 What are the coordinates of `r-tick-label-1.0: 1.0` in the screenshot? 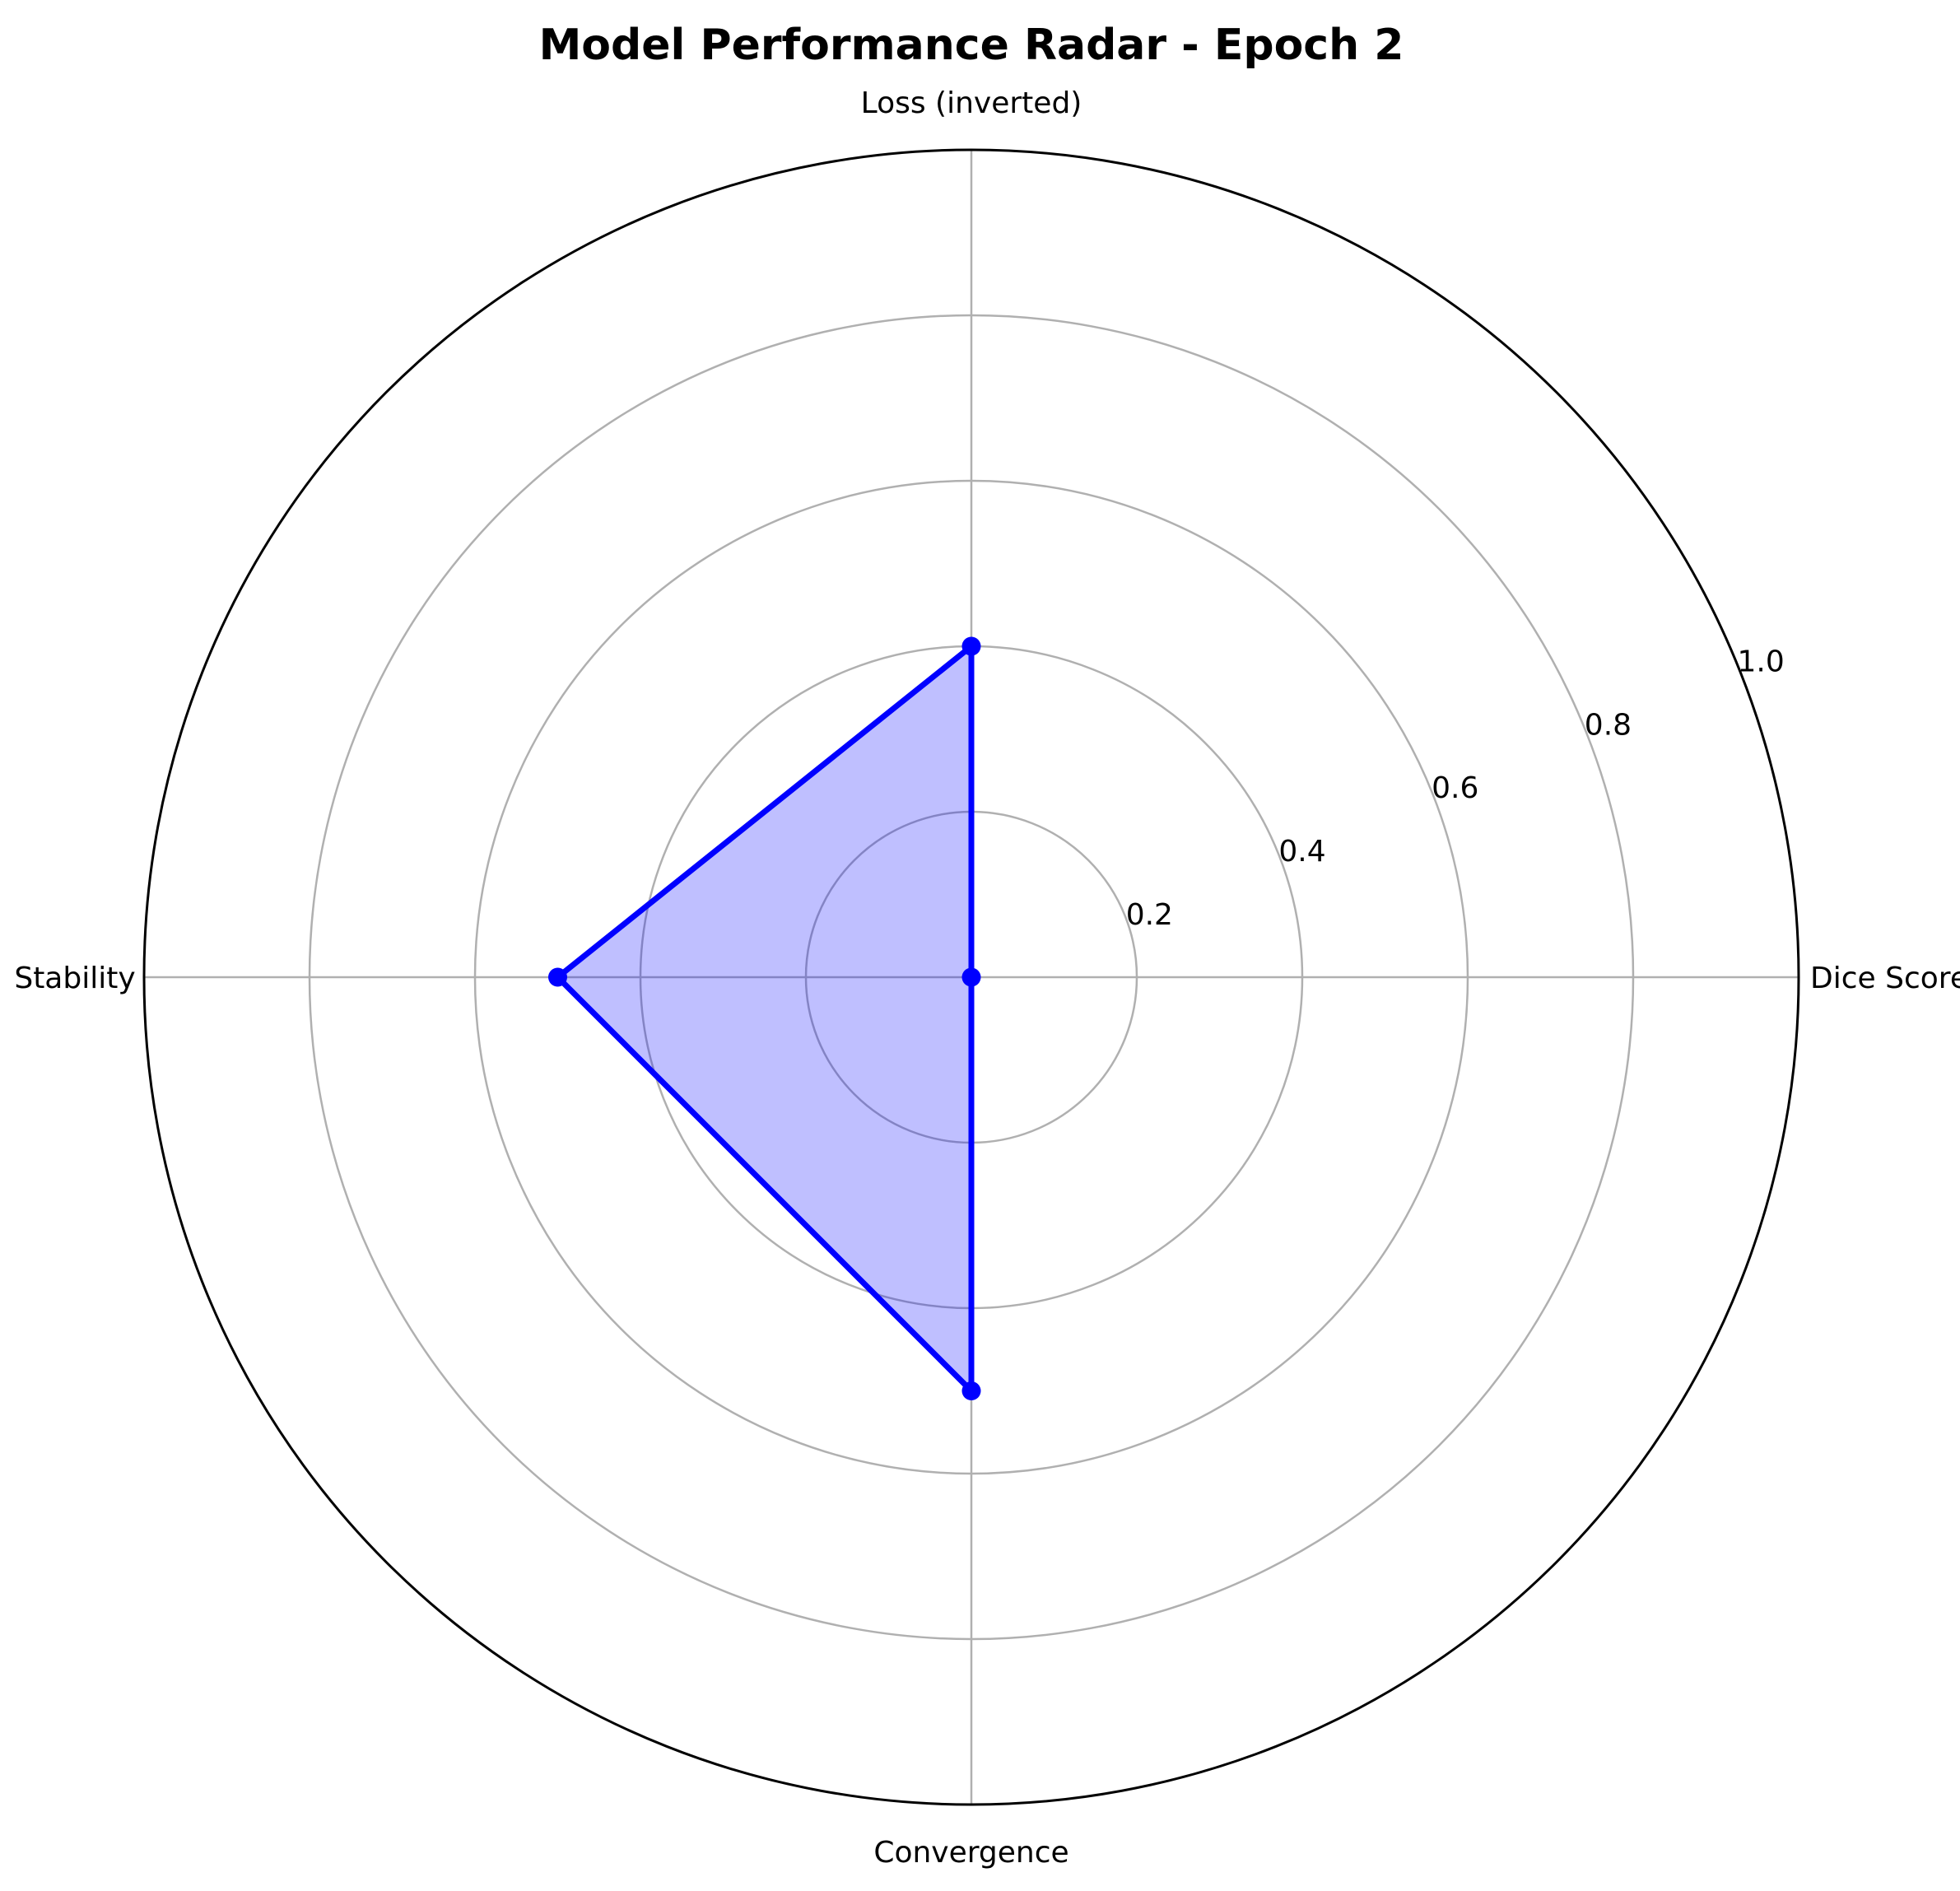 It's located at (1761, 661).